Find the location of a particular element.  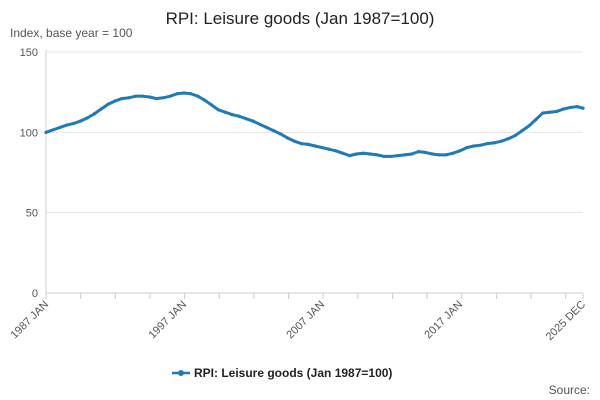

y-tick-label-50: 50 is located at coordinates (32, 214).